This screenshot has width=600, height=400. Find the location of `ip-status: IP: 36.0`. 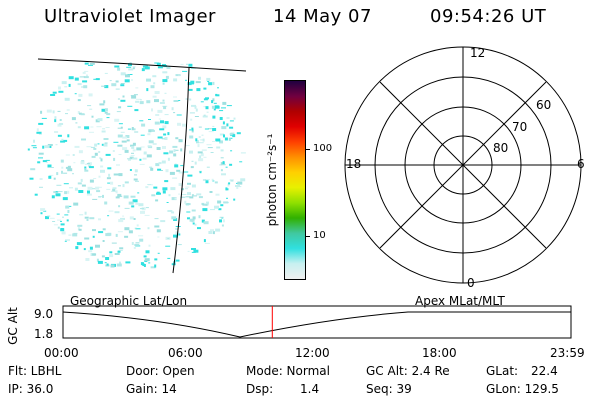

ip-status: IP: 36.0 is located at coordinates (31, 389).